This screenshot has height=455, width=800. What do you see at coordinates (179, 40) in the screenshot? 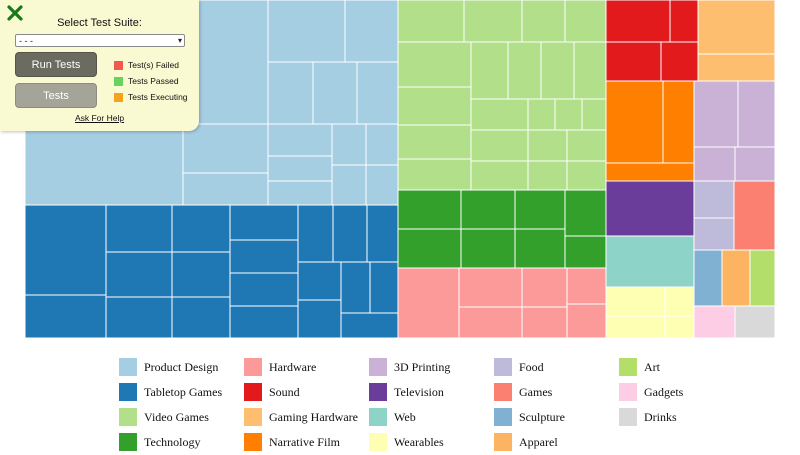
I see `chevron-down-icon: ▾` at bounding box center [179, 40].